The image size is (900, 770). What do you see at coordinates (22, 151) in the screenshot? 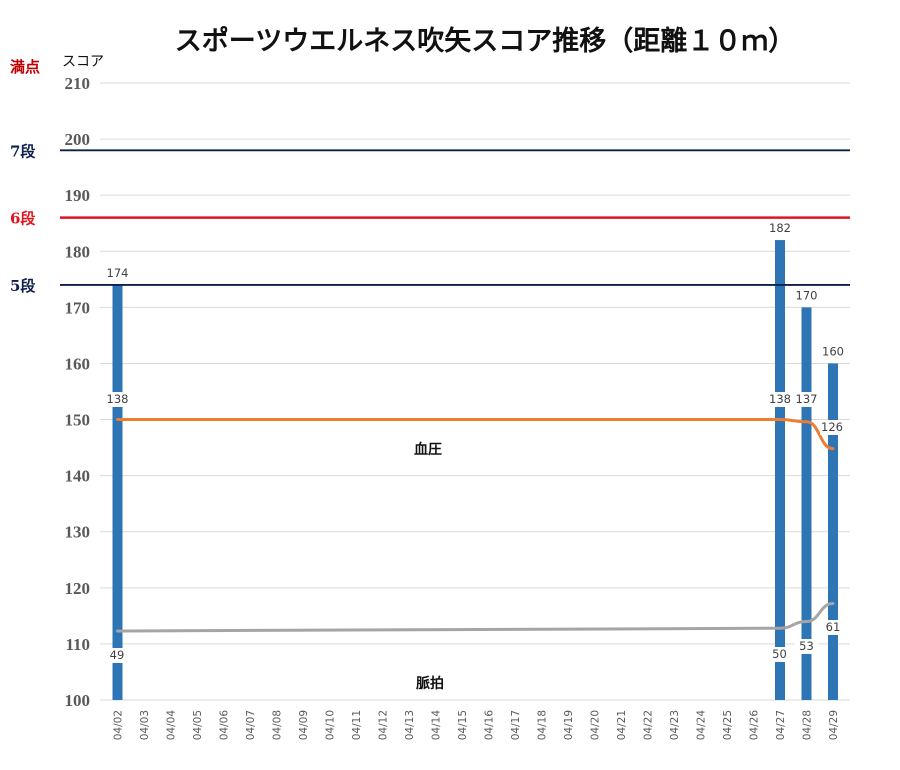
I see `rank-label: 7段` at bounding box center [22, 151].